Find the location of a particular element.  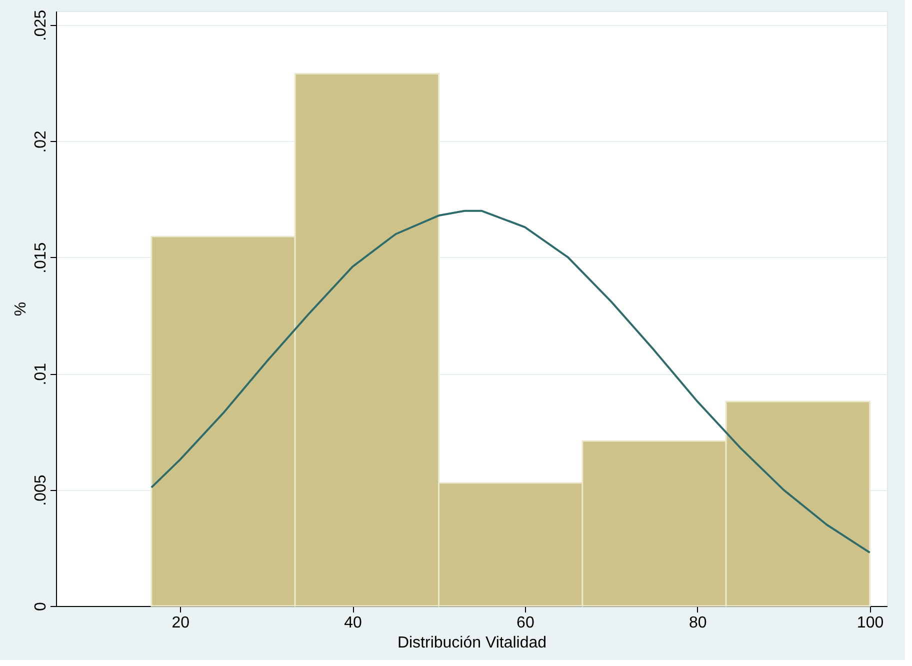

y-tick-label: .01 is located at coordinates (41, 374).